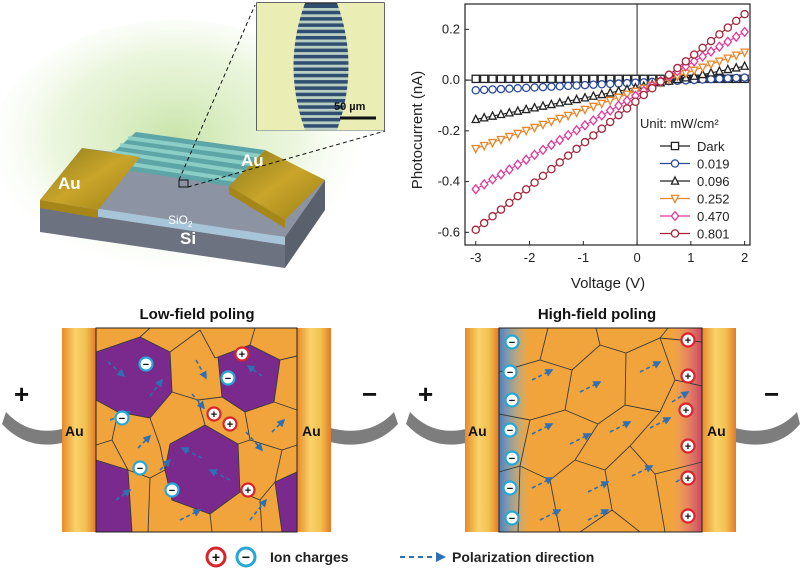 The image size is (800, 572). What do you see at coordinates (711, 146) in the screenshot?
I see `legend-entry: Dark` at bounding box center [711, 146].